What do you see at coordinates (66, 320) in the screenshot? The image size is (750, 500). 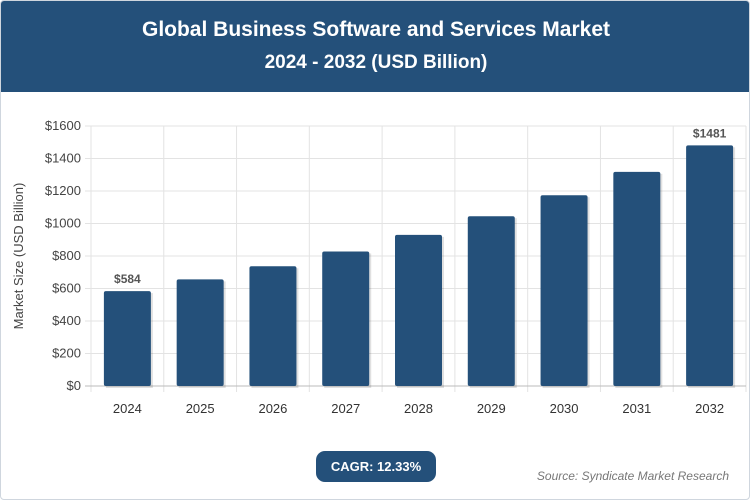 I see `y-tick-label: $400` at bounding box center [66, 320].